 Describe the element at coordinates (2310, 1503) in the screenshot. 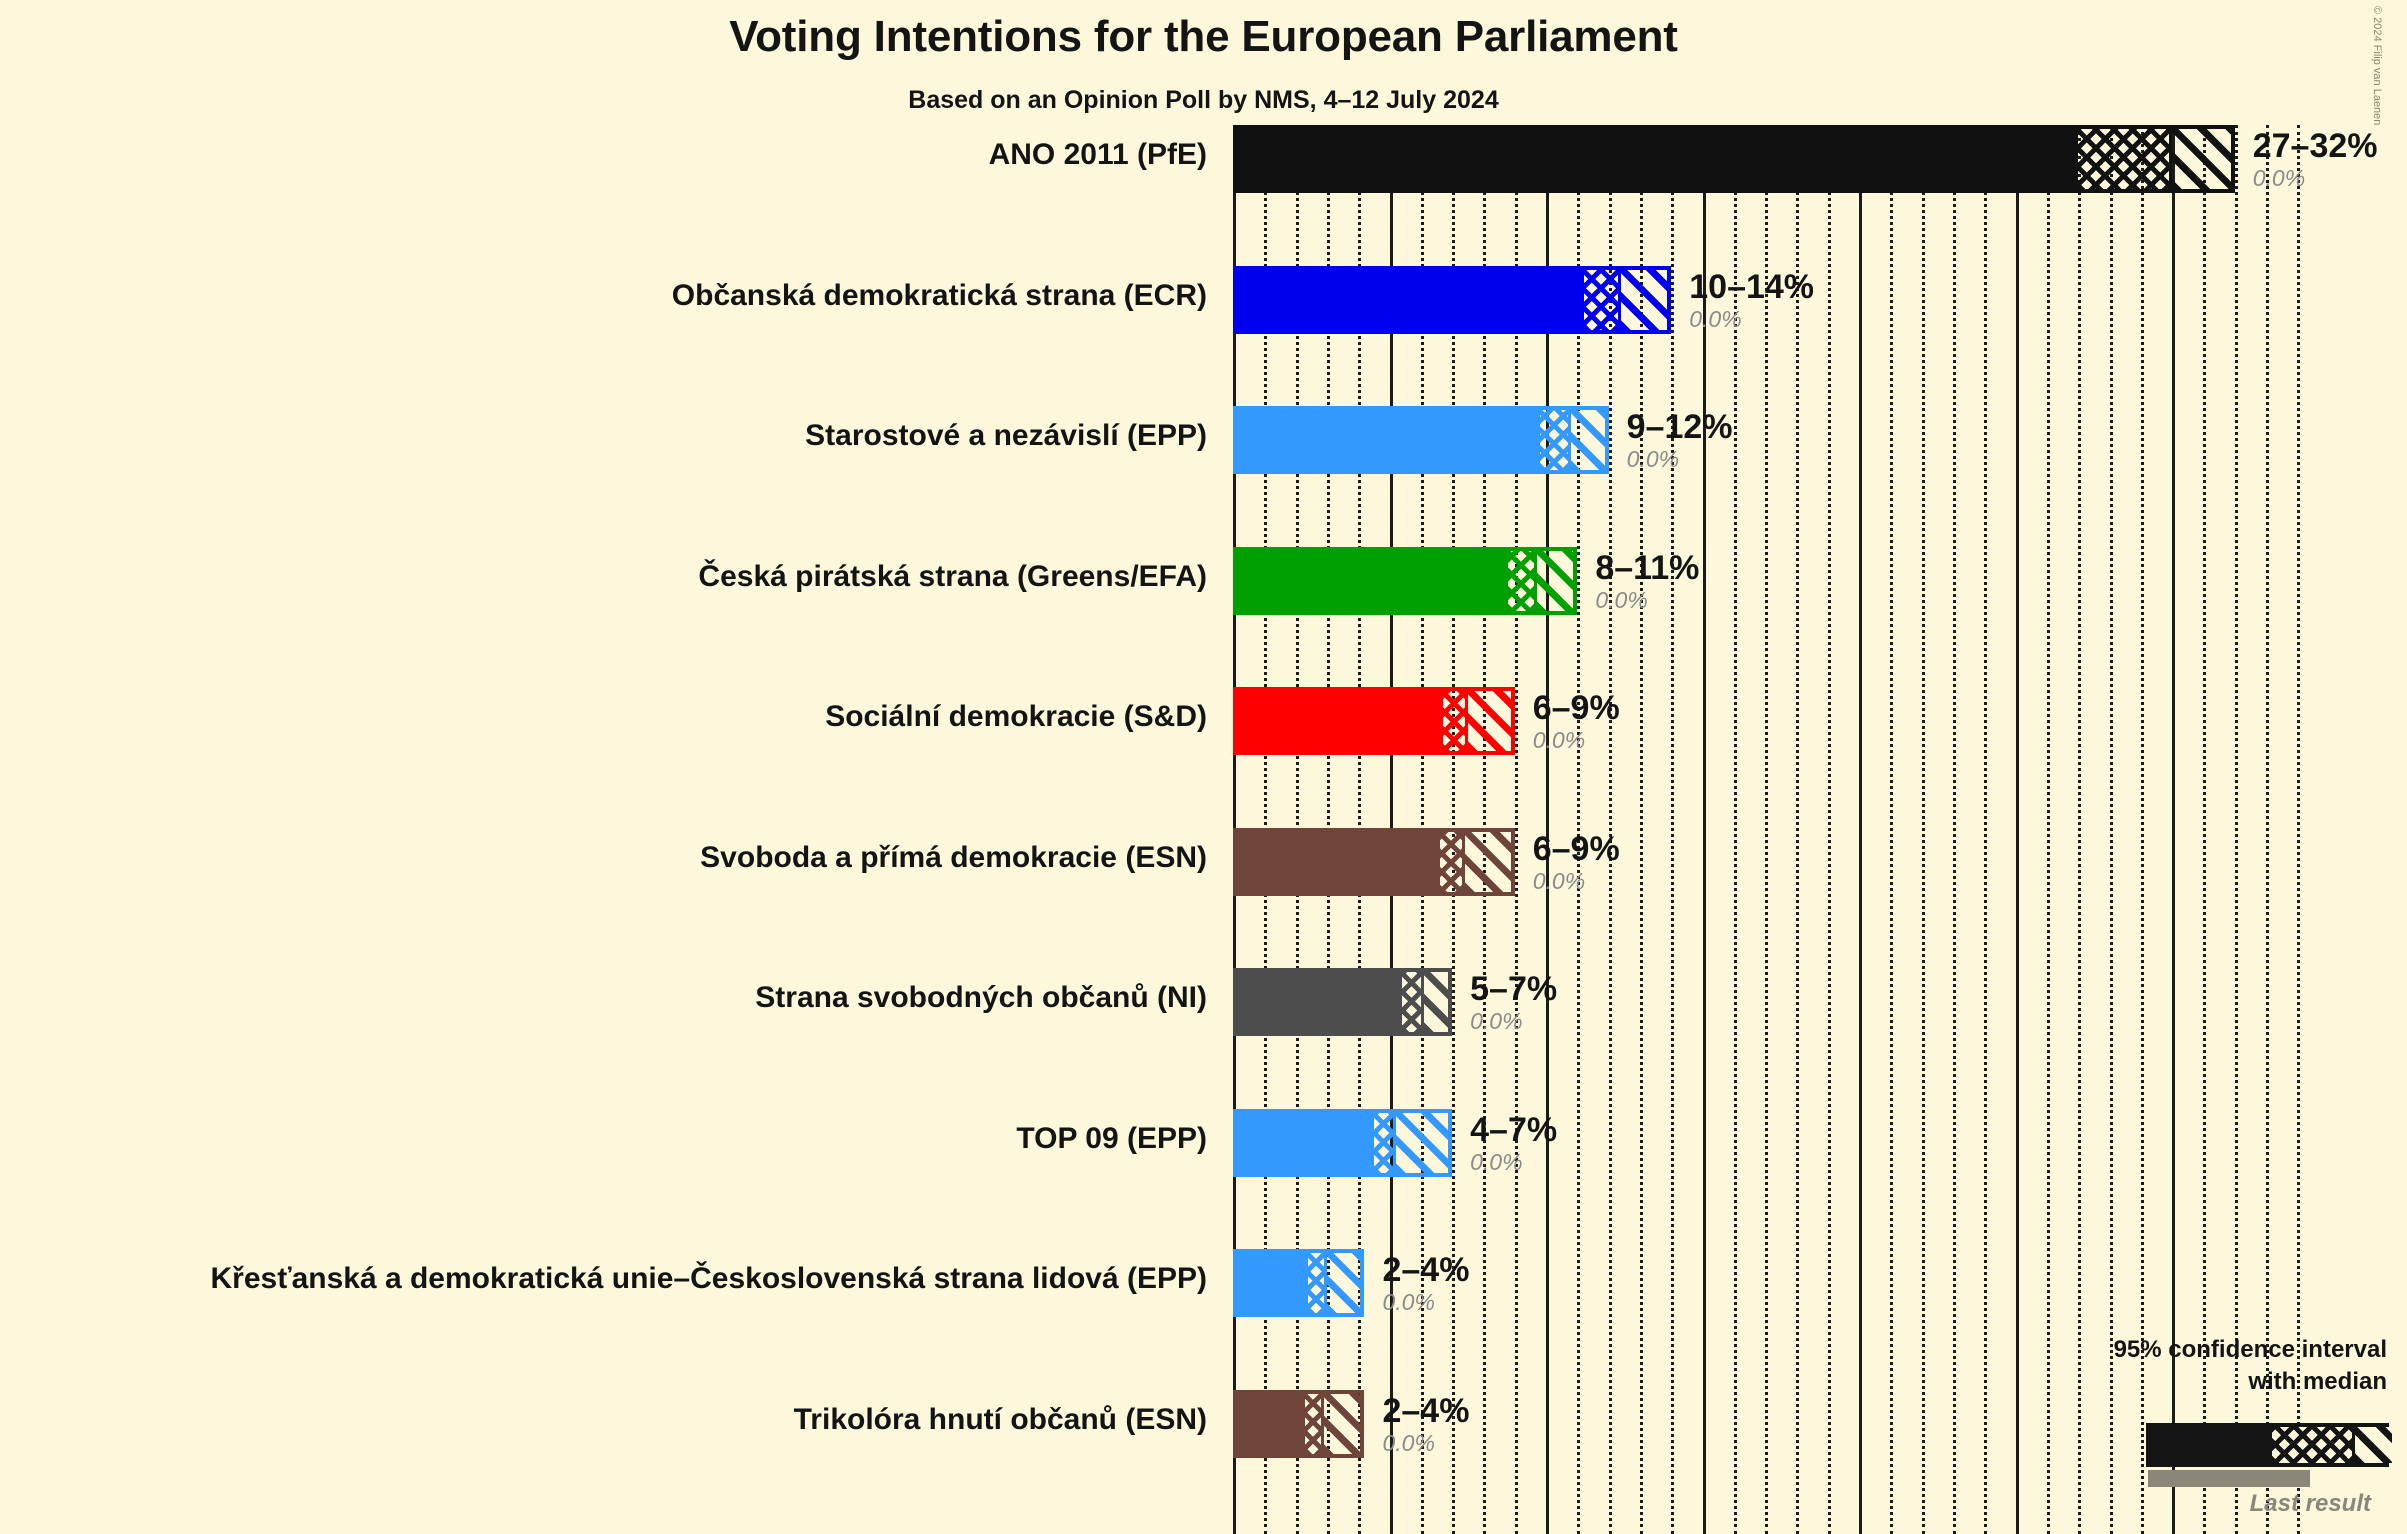

I see `legend-last-result-label: Last result` at that location.